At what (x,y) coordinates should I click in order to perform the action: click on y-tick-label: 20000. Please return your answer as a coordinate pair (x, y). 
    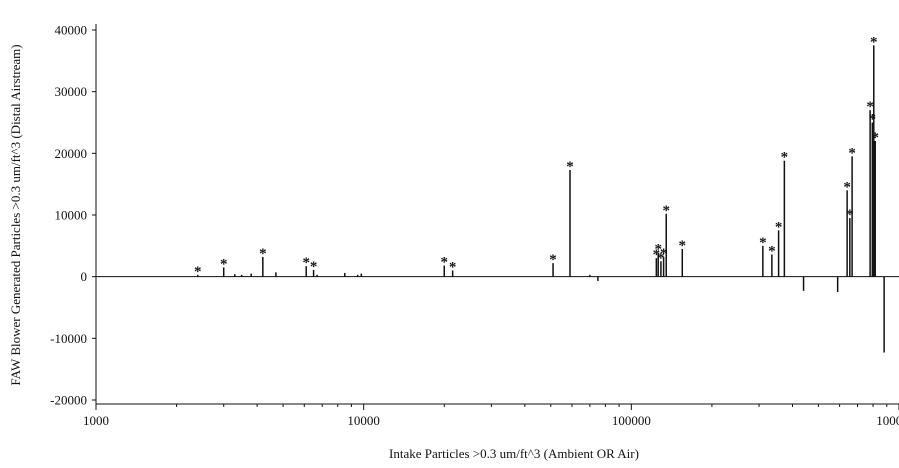
    Looking at the image, I should click on (71, 153).